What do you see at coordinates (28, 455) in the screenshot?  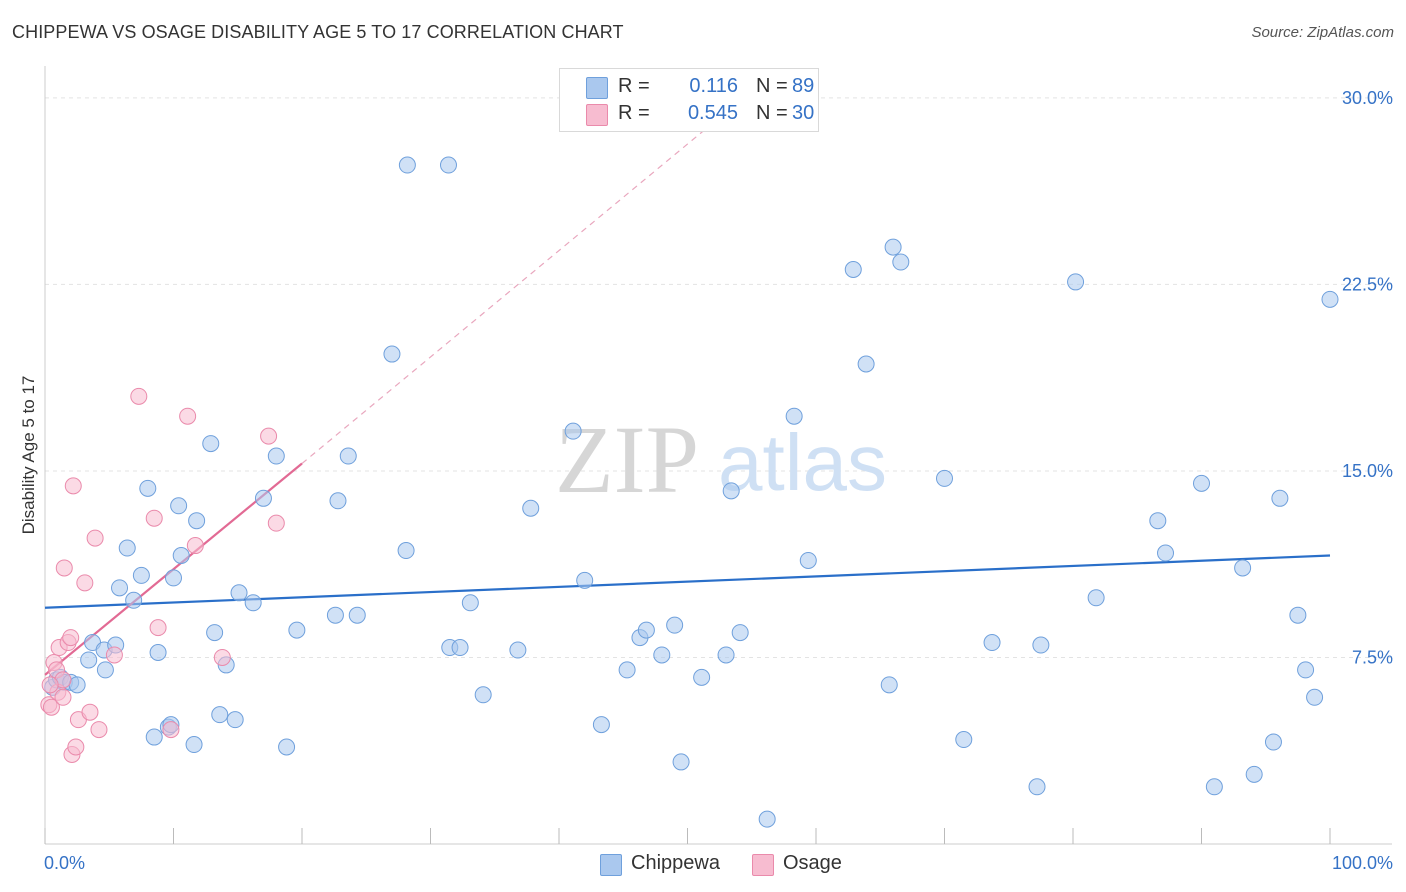 I see `y-axis-title: Disability Age 5 to 17` at bounding box center [28, 455].